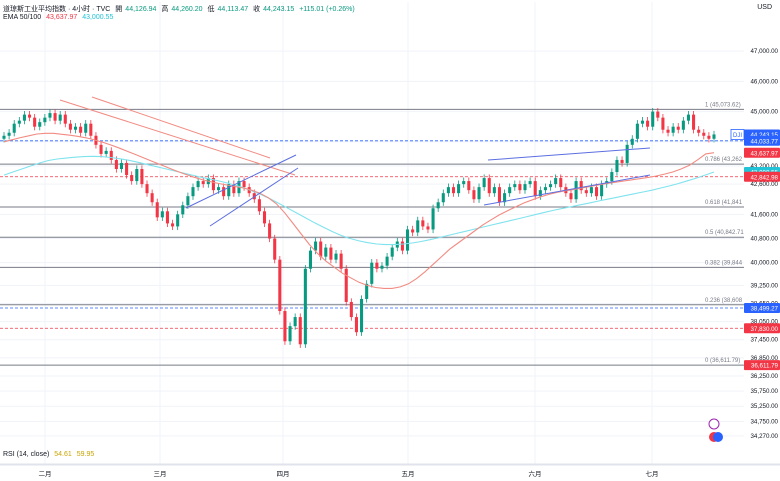 The image size is (780, 481). Describe the element at coordinates (764, 177) in the screenshot. I see `price-tag-value: 42,842.98` at that location.